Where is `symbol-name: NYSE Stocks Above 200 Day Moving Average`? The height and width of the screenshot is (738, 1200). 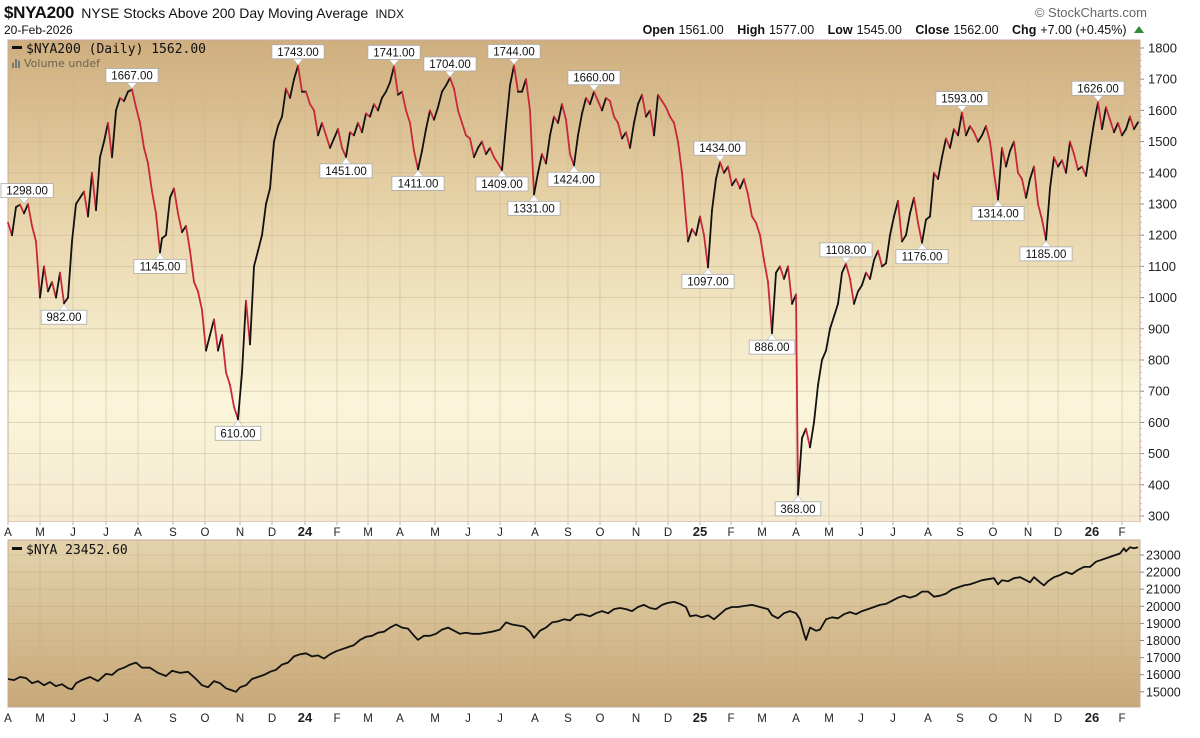
symbol-name: NYSE Stocks Above 200 Day Moving Average is located at coordinates (225, 13).